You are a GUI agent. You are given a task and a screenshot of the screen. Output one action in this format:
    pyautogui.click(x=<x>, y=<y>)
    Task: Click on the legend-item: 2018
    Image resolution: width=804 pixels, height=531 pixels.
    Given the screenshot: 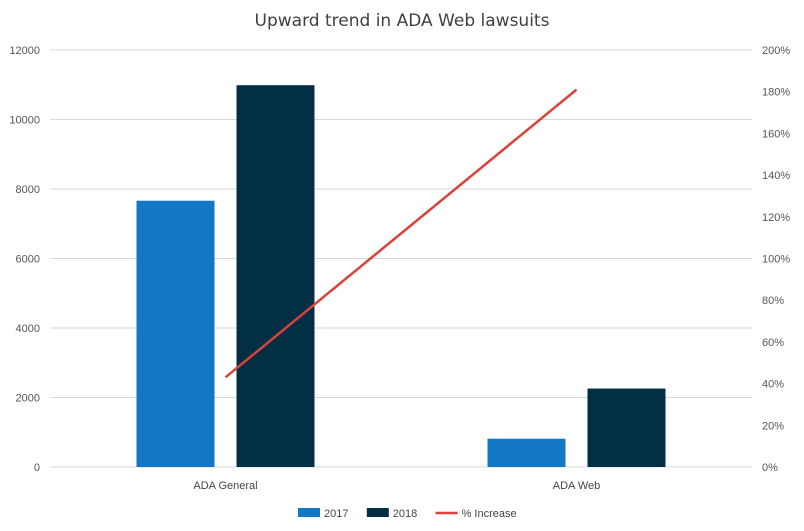 What is the action you would take?
    pyautogui.click(x=391, y=514)
    